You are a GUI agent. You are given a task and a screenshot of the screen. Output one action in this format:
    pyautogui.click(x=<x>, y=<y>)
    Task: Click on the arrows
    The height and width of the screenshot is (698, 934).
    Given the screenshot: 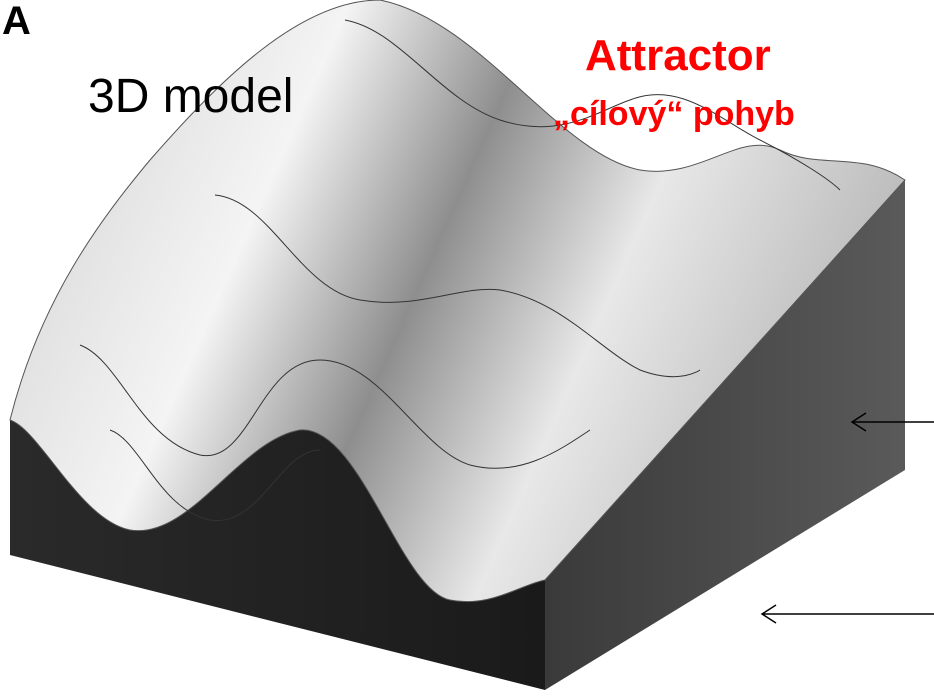 What is the action you would take?
    pyautogui.click(x=847, y=518)
    